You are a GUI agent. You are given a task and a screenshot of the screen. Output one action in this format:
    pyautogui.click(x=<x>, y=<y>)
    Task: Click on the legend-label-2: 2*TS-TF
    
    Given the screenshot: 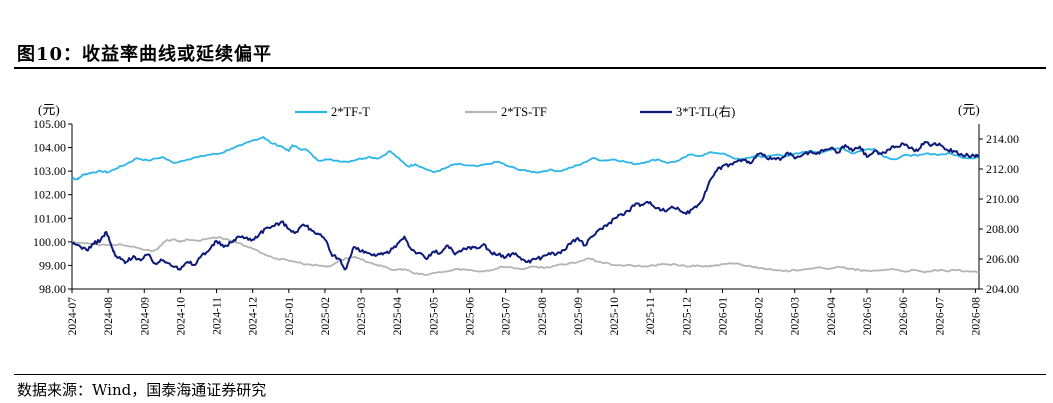 What is the action you would take?
    pyautogui.click(x=524, y=112)
    